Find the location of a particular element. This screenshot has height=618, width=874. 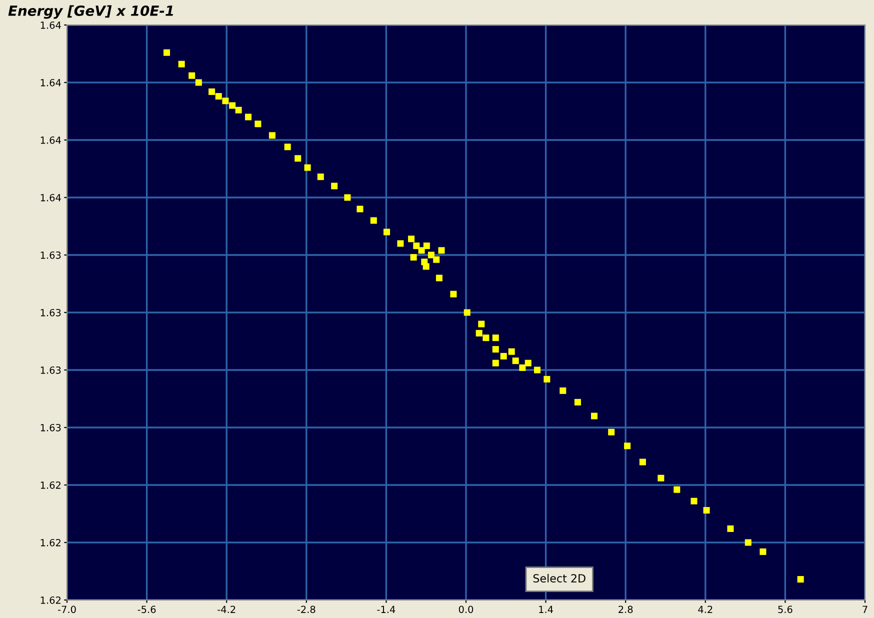

y-axis-title: Energy [GeV] x 10E-1 is located at coordinates (90, 12).